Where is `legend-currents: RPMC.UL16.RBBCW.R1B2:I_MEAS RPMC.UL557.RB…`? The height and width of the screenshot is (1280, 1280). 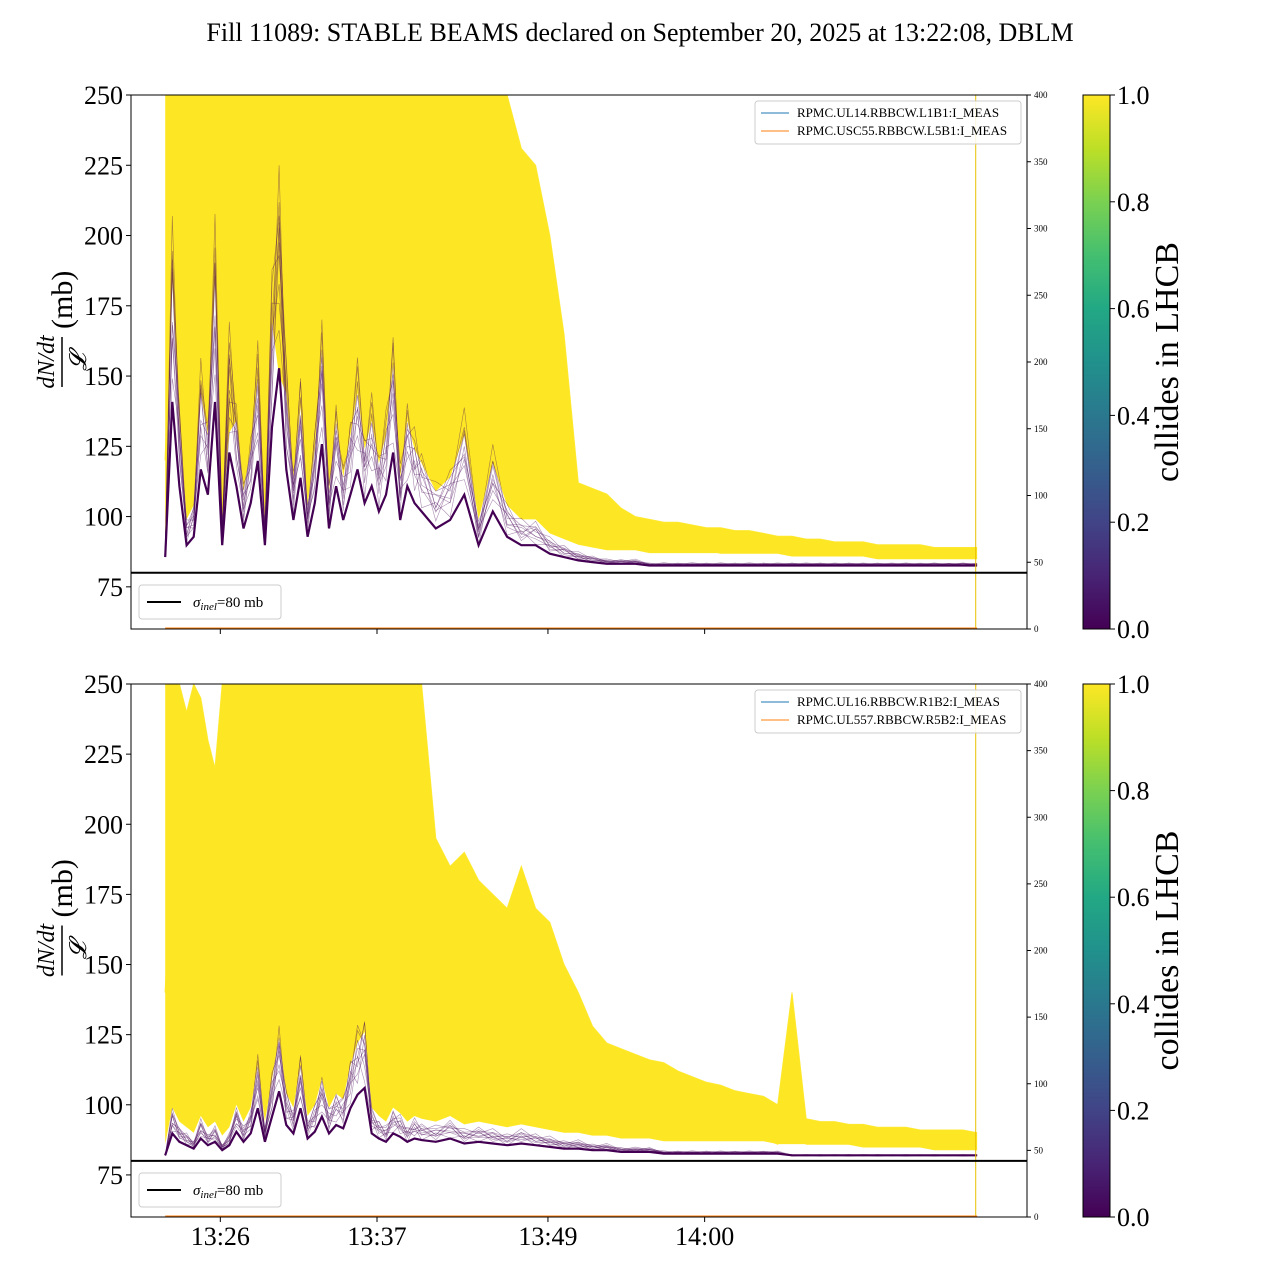 legend-currents: RPMC.UL16.RBBCW.R1B2:I_MEAS RPMC.UL557.RB… is located at coordinates (888, 711).